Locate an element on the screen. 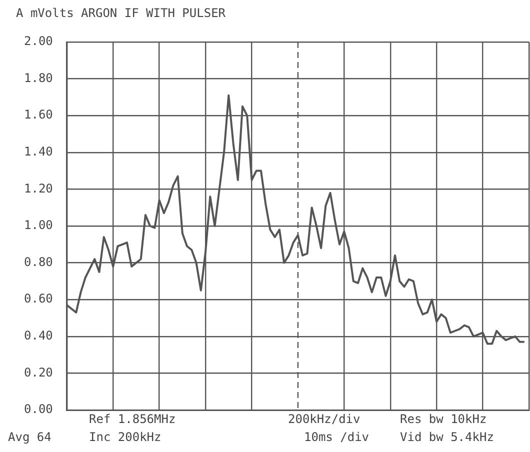  text: 10ms /div is located at coordinates (337, 437).